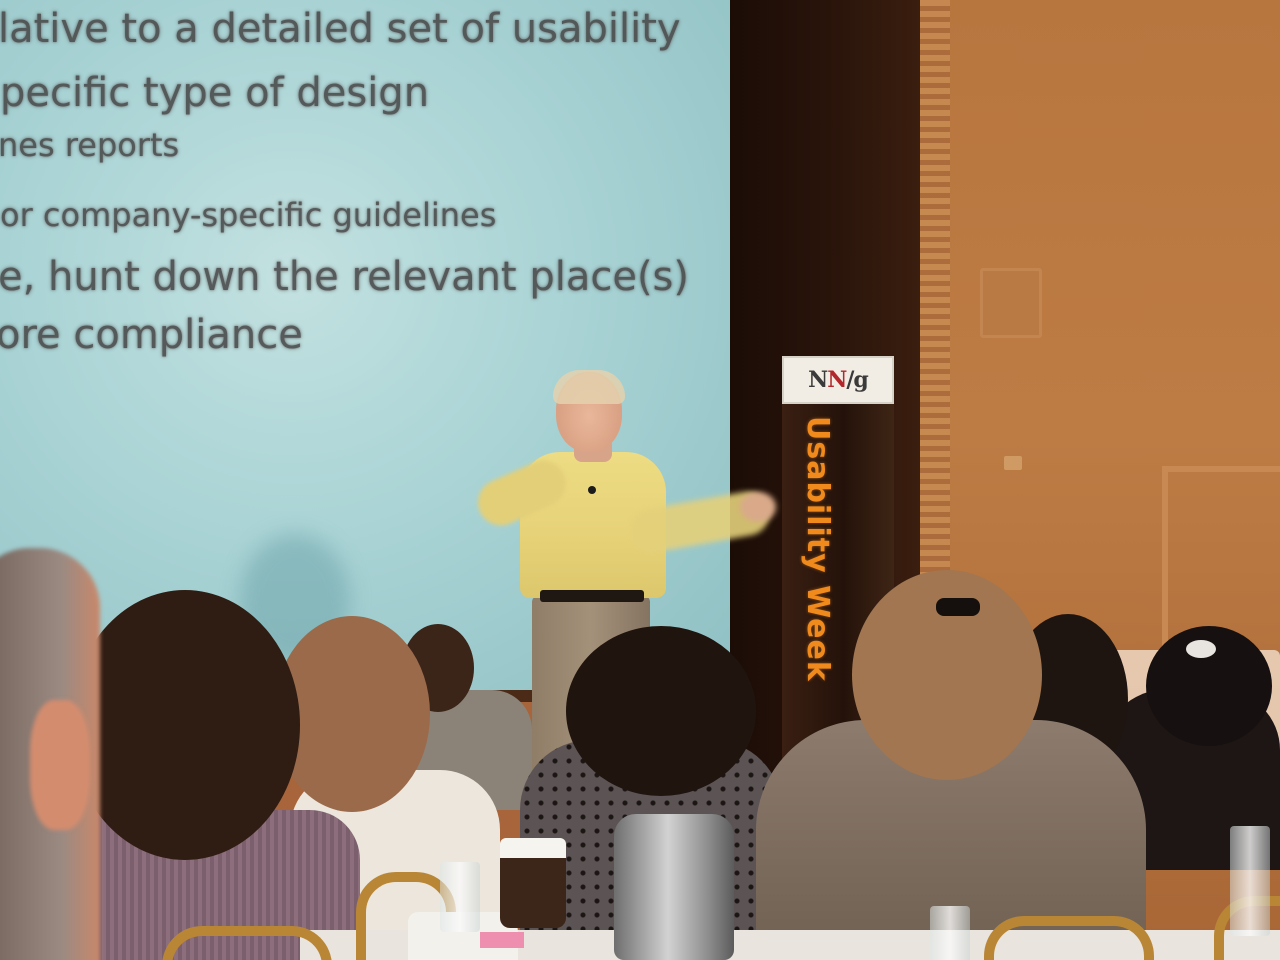 The image size is (1280, 960). What do you see at coordinates (817, 549) in the screenshot?
I see `banner-title: Usability Week` at bounding box center [817, 549].